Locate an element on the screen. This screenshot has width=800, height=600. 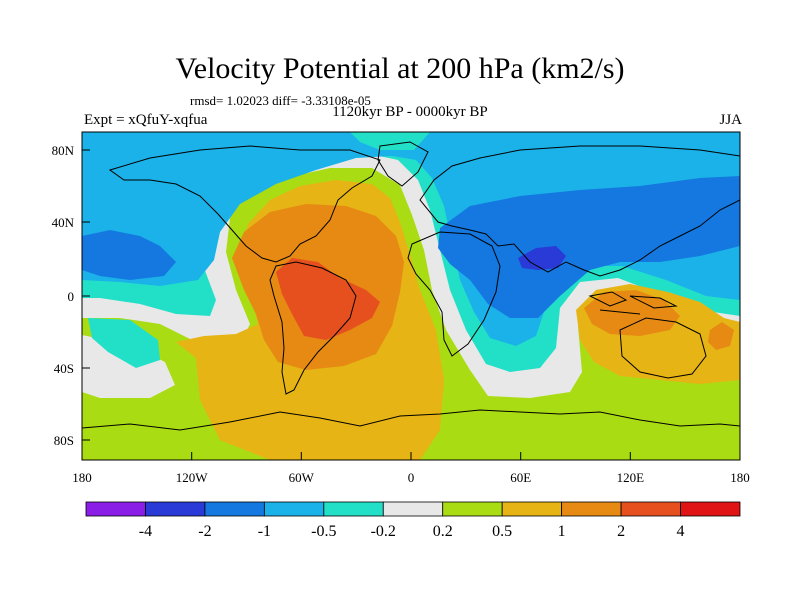
band-blue is located at coordinates (589, 247).